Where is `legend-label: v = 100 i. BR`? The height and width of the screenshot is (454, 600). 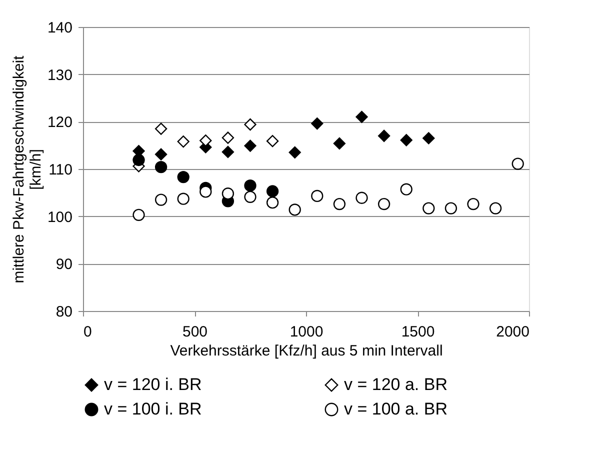 legend-label: v = 100 i. BR is located at coordinates (153, 409).